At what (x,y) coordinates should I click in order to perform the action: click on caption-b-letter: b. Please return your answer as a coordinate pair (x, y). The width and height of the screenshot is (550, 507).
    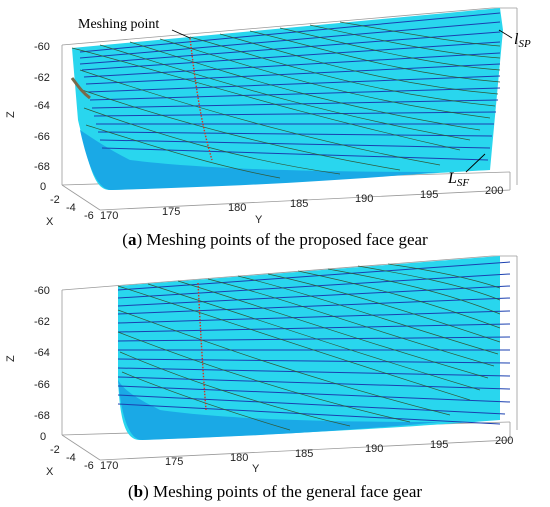
    Looking at the image, I should click on (138, 491).